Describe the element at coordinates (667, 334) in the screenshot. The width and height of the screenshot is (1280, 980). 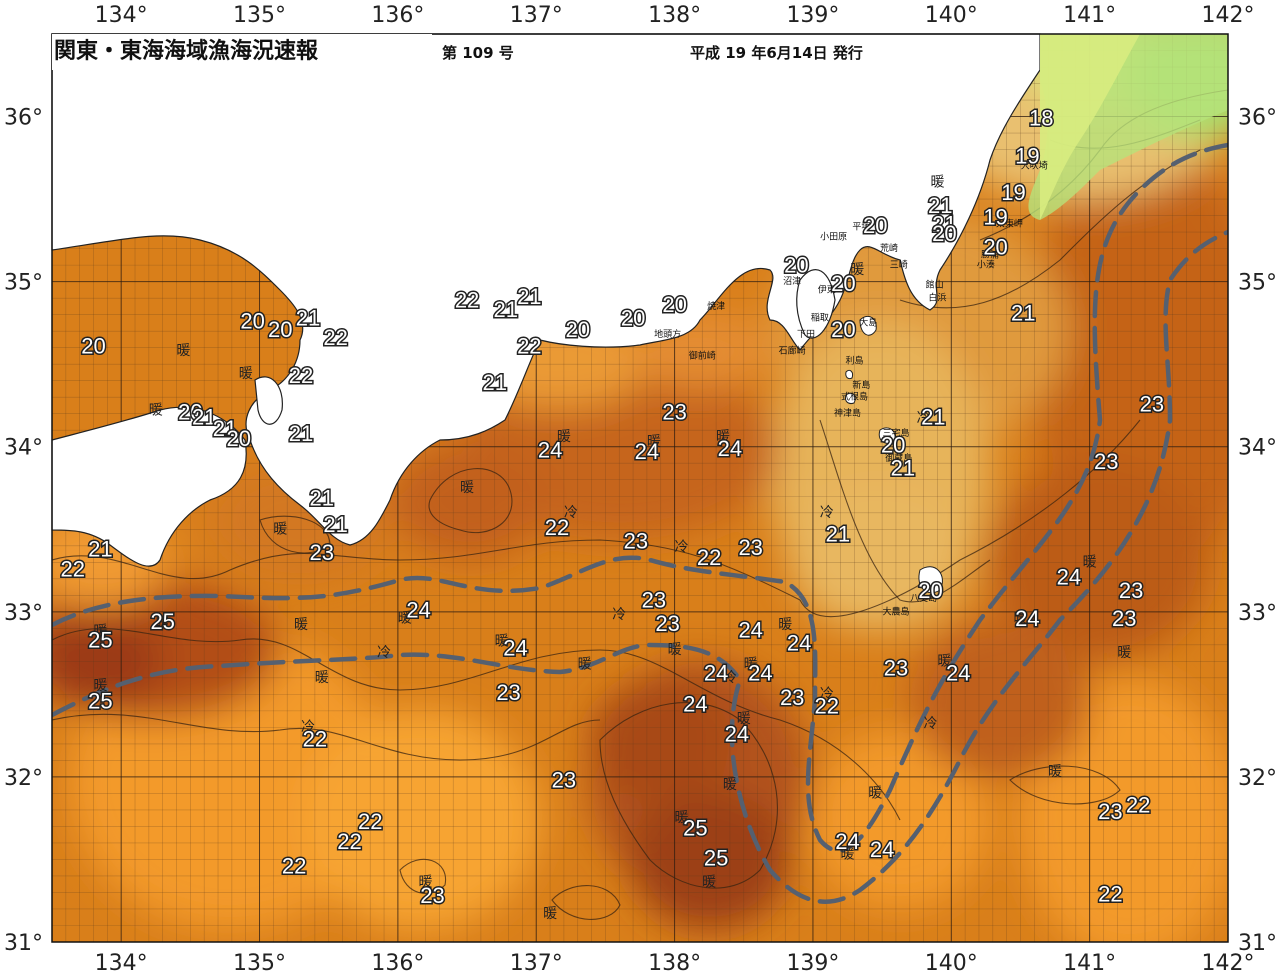
I see `place-label: 地頭方` at that location.